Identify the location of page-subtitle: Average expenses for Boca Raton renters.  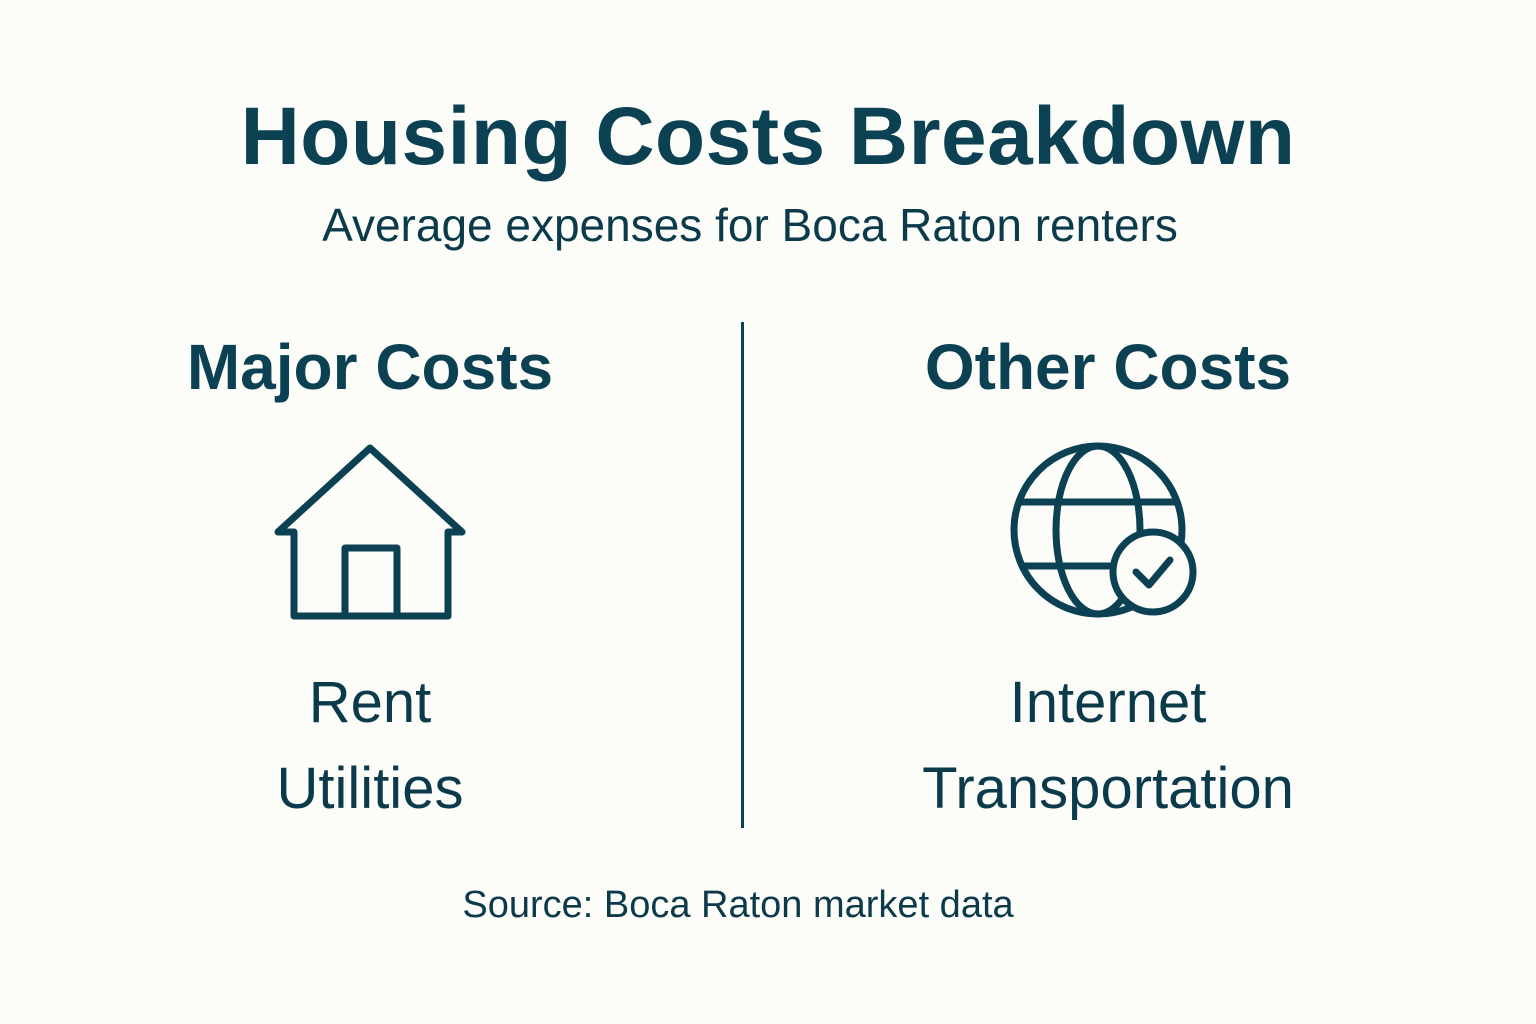
(750, 225).